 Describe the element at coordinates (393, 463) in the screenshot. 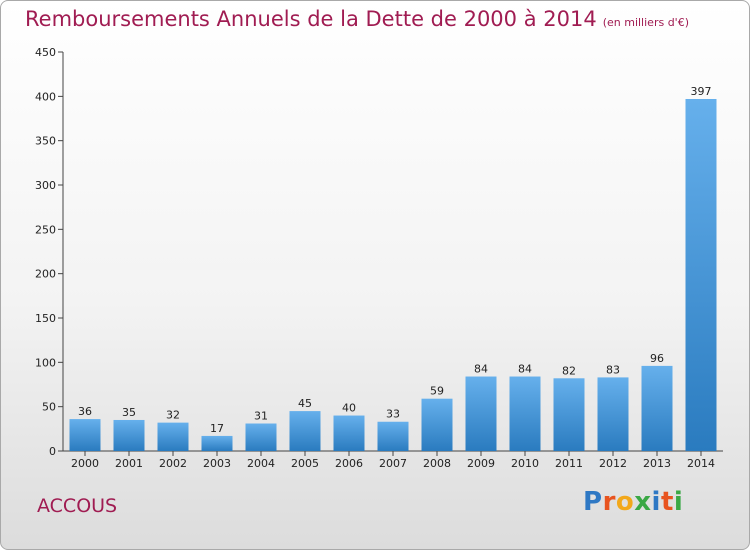

I see `x-tick-label-2007: 2007` at that location.